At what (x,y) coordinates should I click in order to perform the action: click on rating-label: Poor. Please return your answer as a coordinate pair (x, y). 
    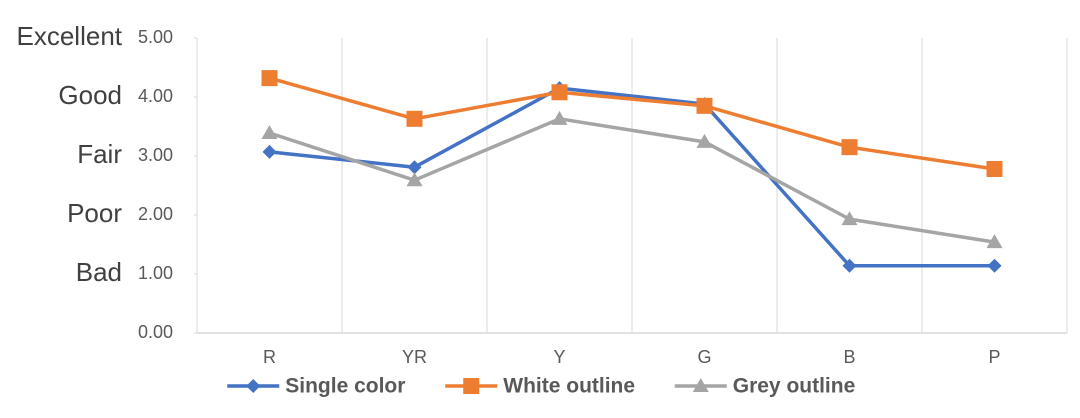
    Looking at the image, I should click on (94, 213).